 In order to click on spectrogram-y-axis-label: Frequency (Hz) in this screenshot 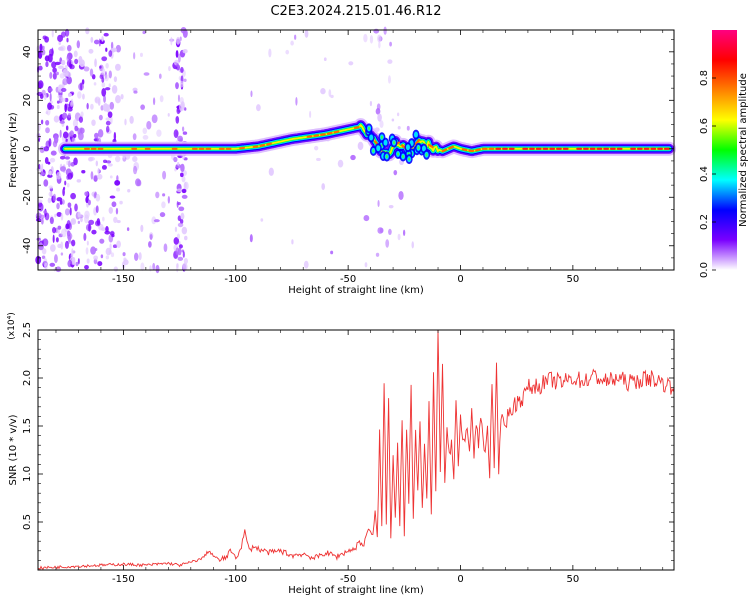, I will do `click(13, 150)`.